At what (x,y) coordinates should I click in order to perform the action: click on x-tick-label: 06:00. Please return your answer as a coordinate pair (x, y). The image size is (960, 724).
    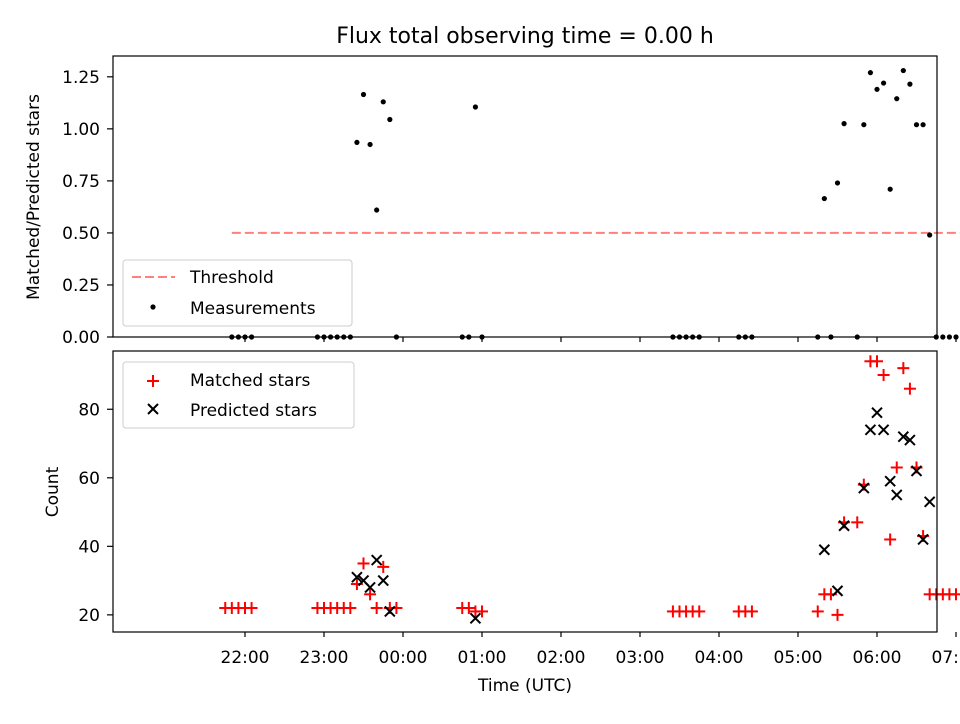
    Looking at the image, I should click on (877, 658).